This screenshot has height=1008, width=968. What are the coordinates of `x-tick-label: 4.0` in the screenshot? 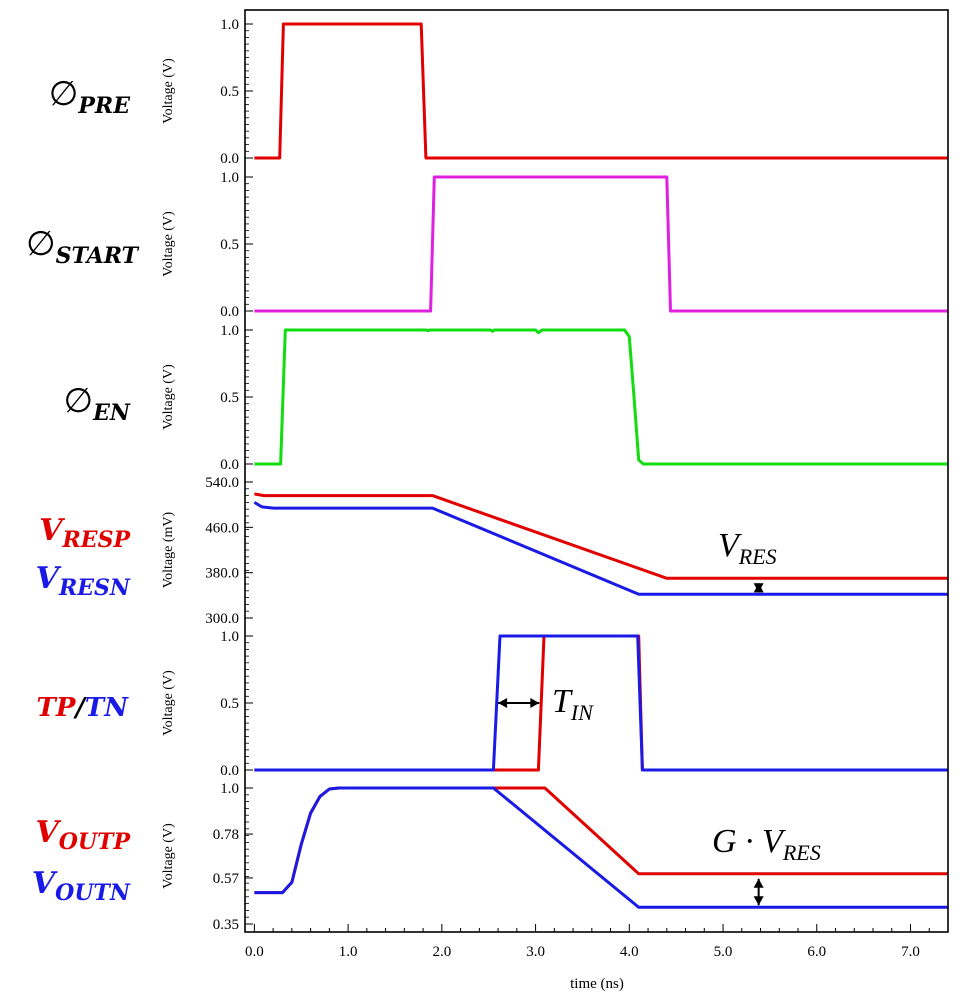 It's located at (629, 952).